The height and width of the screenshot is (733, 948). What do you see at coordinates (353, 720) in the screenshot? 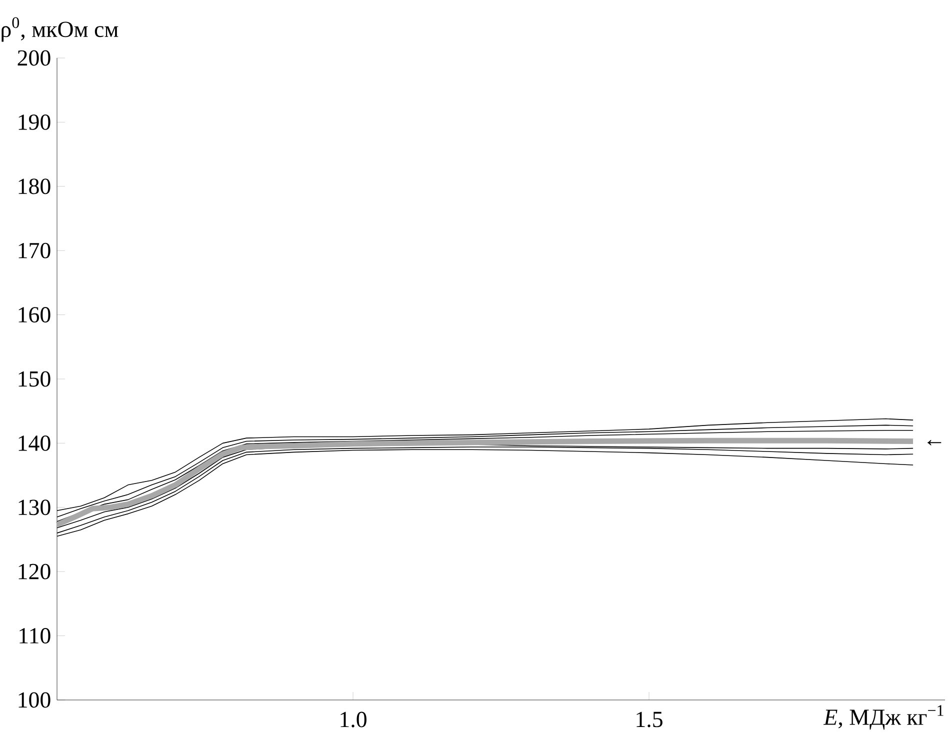
I see `x-tick-label: 1.0` at bounding box center [353, 720].